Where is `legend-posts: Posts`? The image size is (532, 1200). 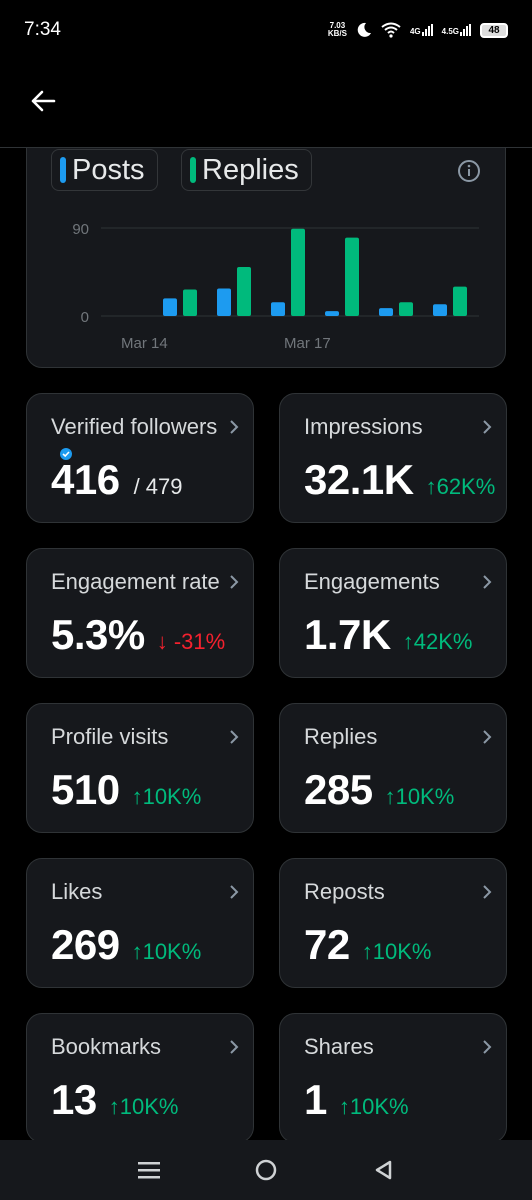
legend-posts: Posts is located at coordinates (104, 170).